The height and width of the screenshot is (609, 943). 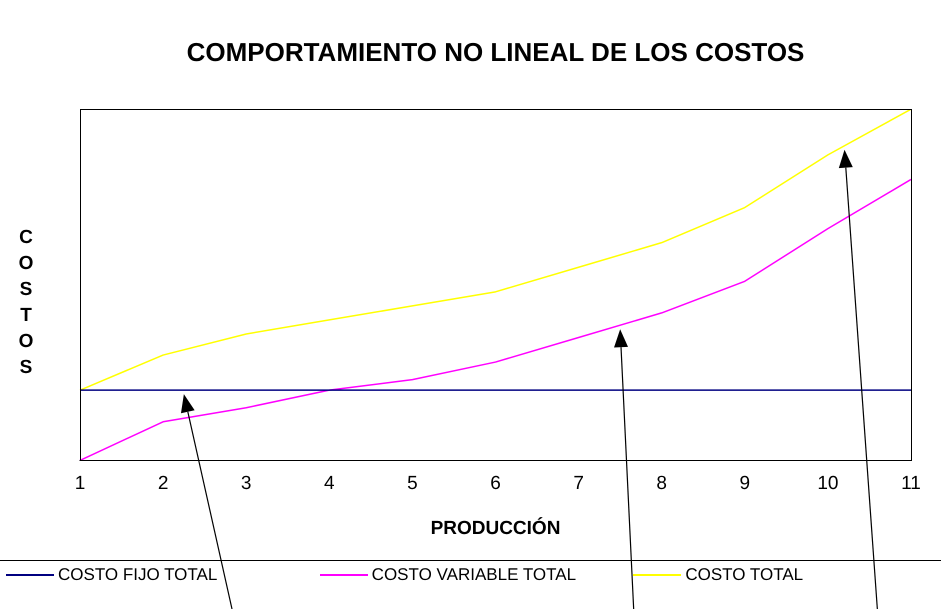 I want to click on x-tick-label: 8, so click(x=661, y=483).